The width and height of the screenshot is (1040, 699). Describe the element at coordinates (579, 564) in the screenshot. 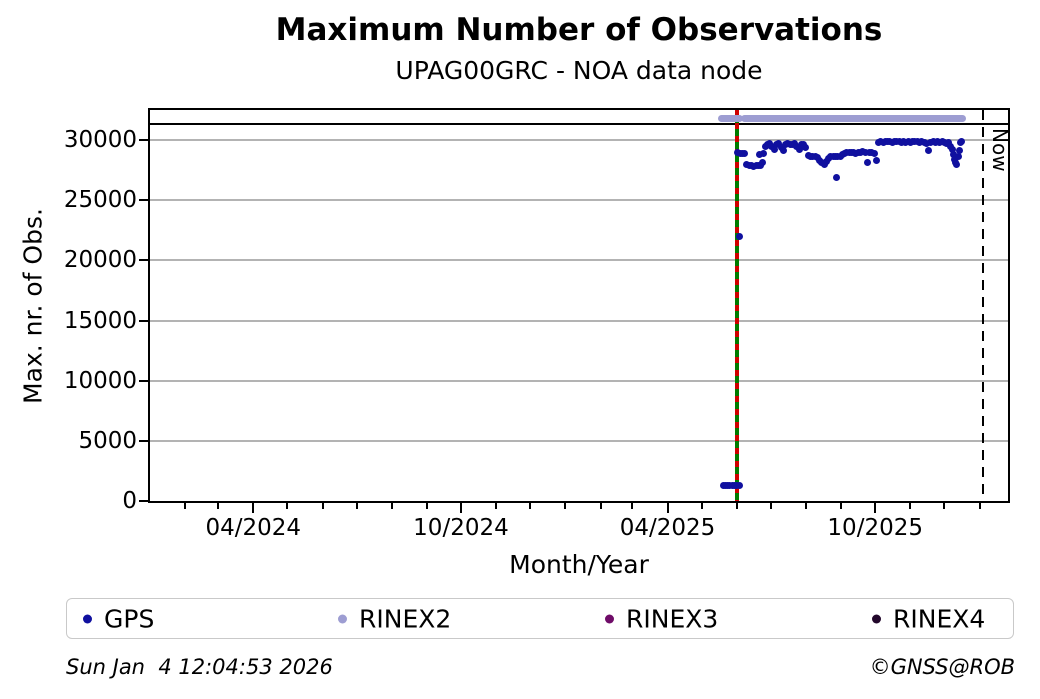

I see `x-axis-label: Month/Year` at that location.